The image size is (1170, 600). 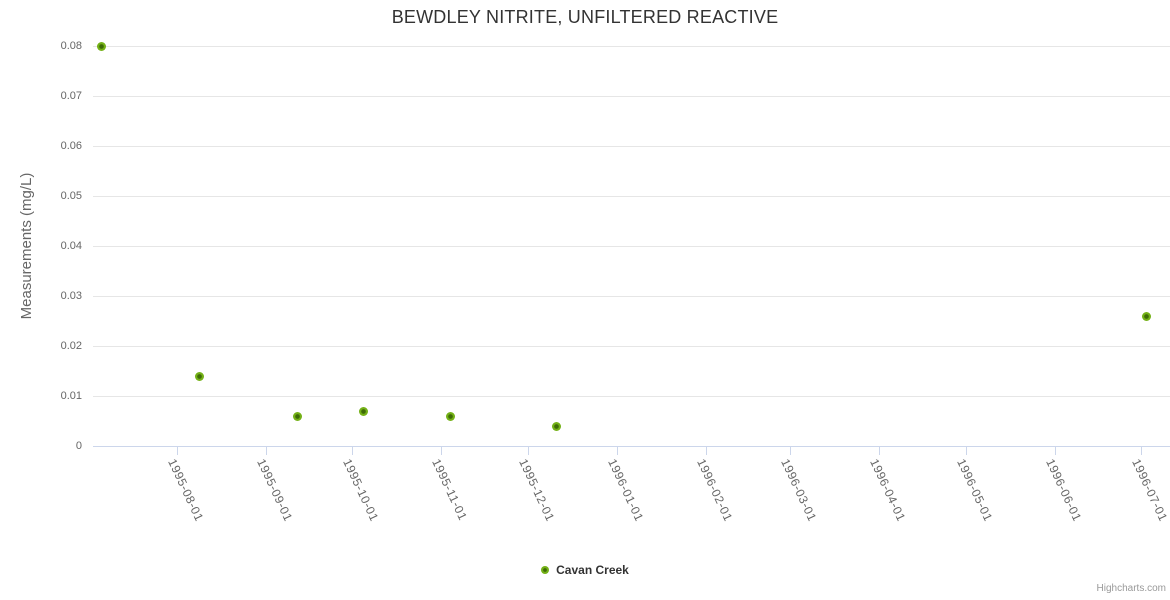 I want to click on y-axis-label: 0.06, so click(x=71, y=146).